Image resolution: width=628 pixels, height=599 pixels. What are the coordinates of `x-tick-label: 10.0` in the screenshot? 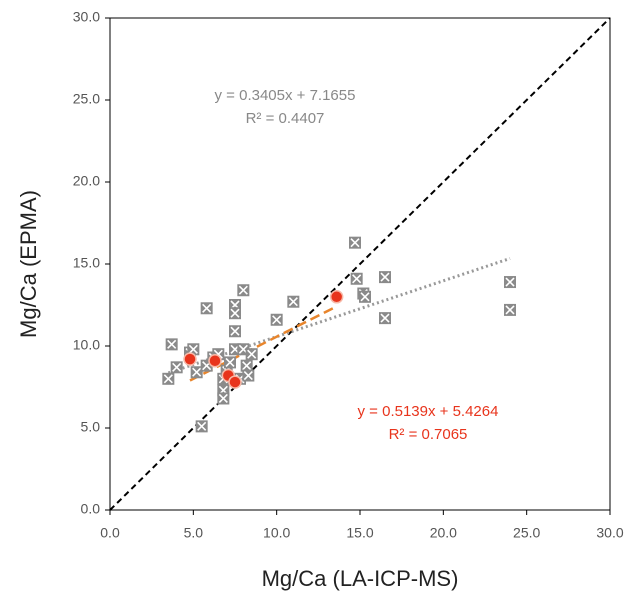 It's located at (276, 533).